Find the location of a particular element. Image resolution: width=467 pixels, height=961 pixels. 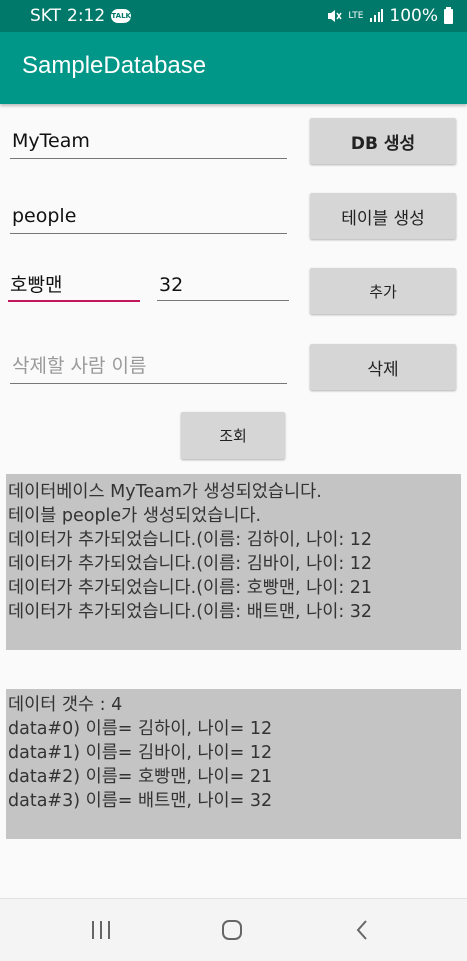

home-icon is located at coordinates (232, 930).